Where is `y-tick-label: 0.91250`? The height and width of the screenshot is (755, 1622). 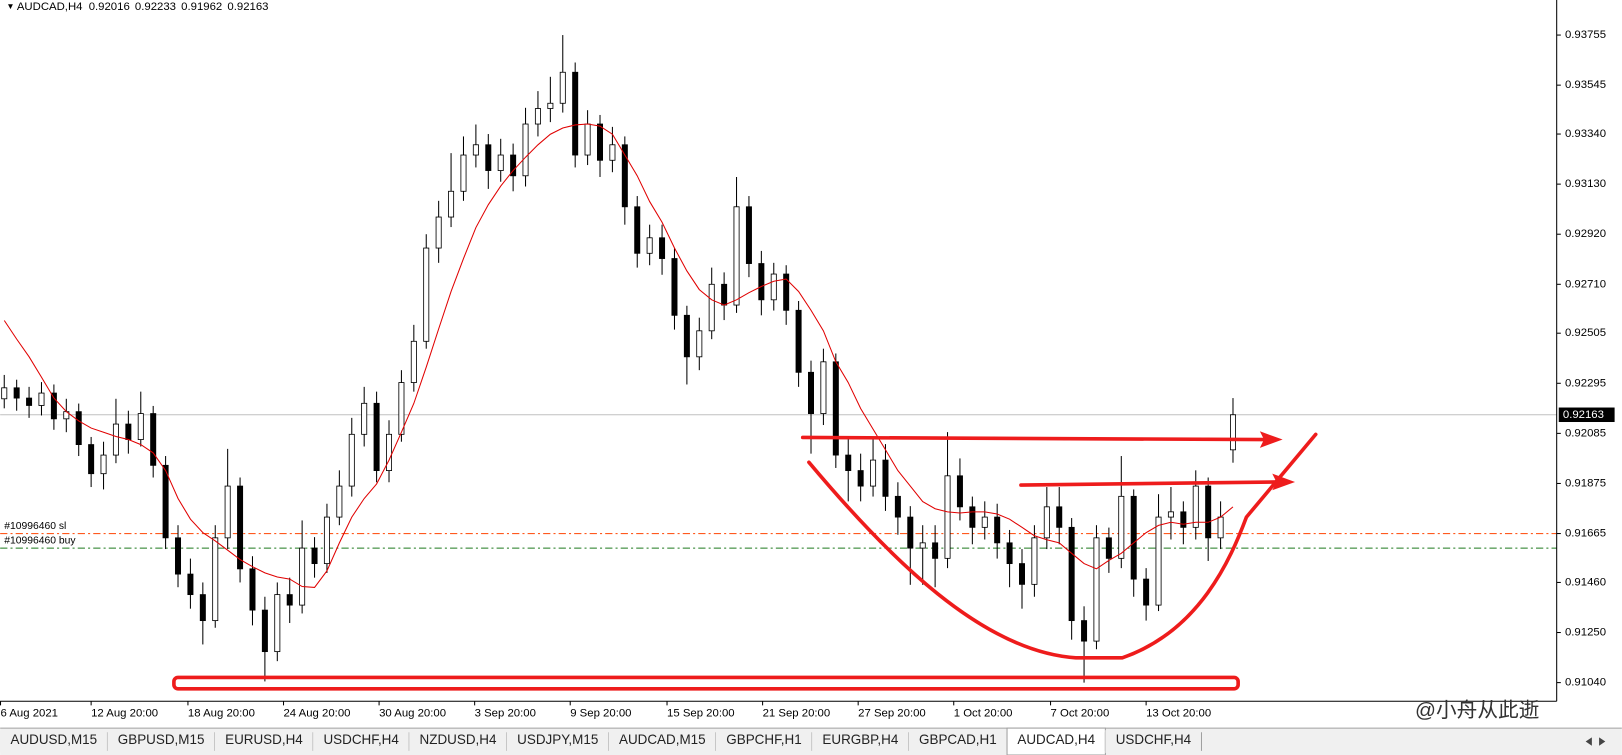 y-tick-label: 0.91250 is located at coordinates (1585, 633).